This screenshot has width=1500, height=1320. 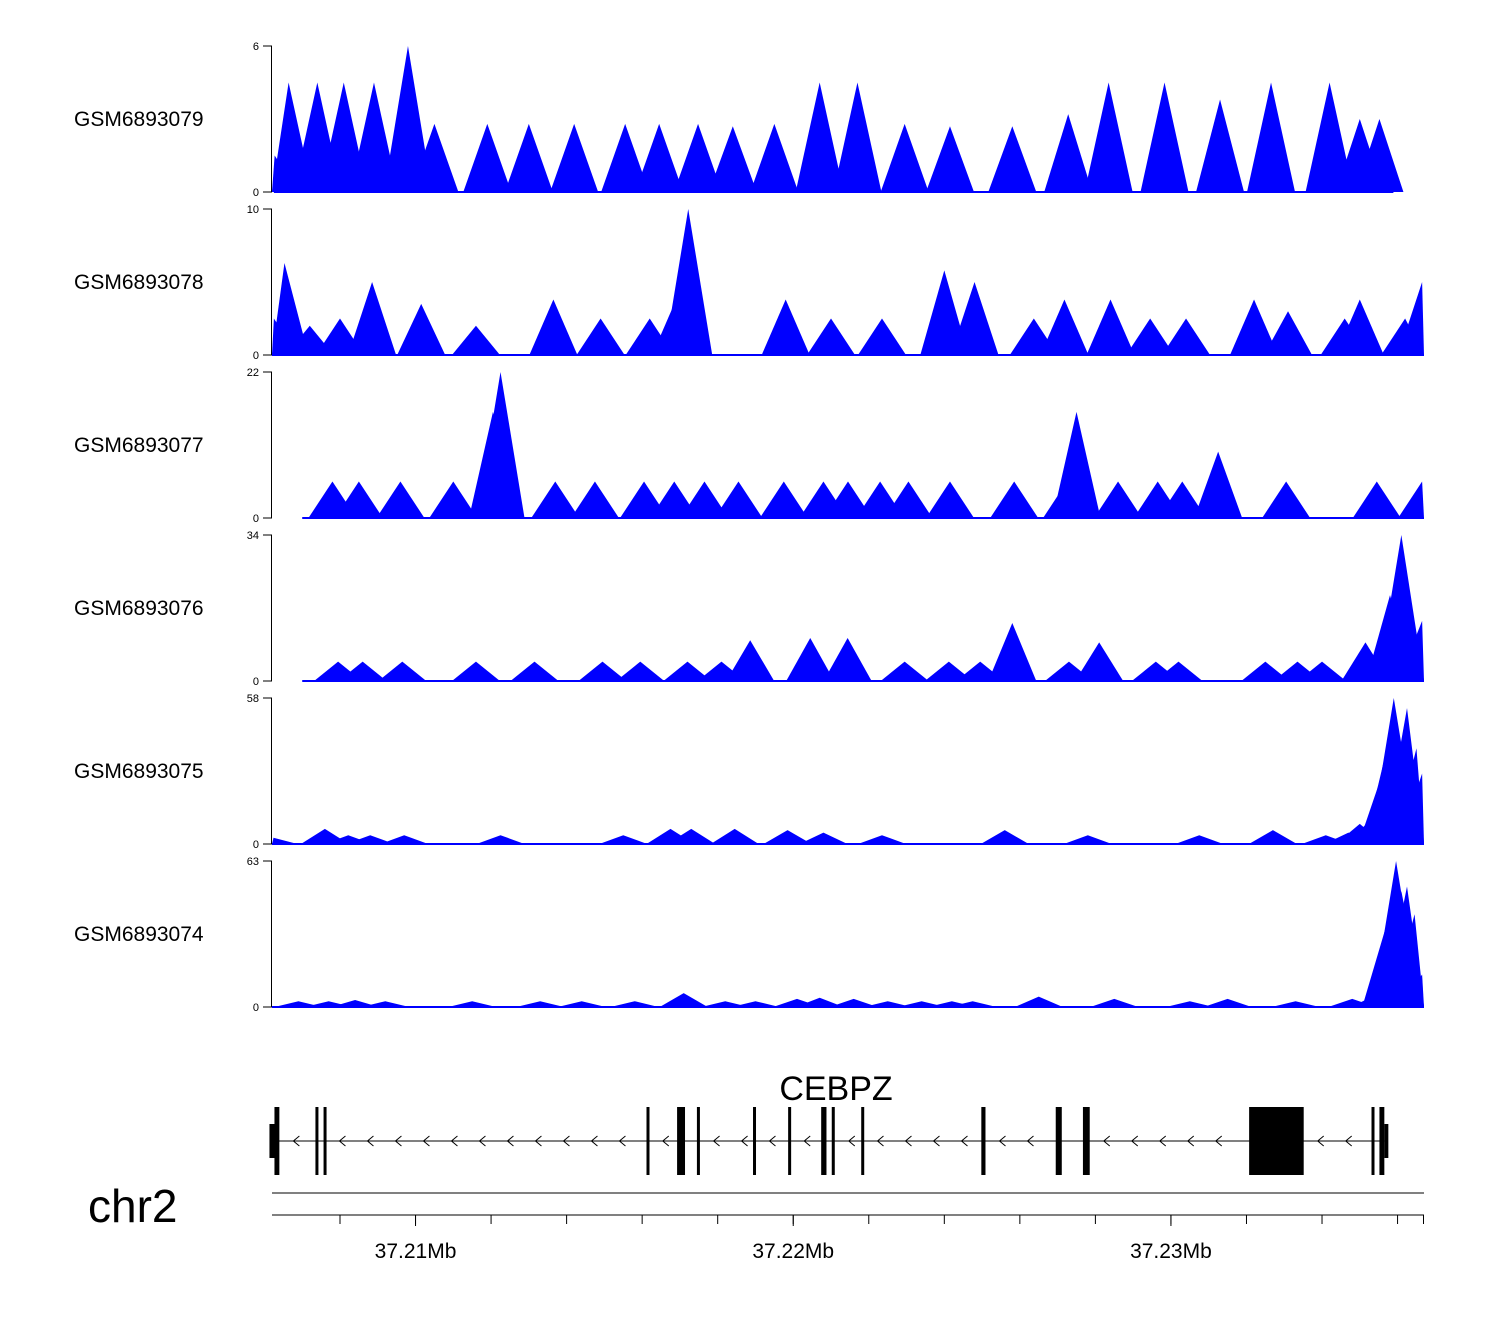 What do you see at coordinates (253, 699) in the screenshot?
I see `y-axis-max-label: 58` at bounding box center [253, 699].